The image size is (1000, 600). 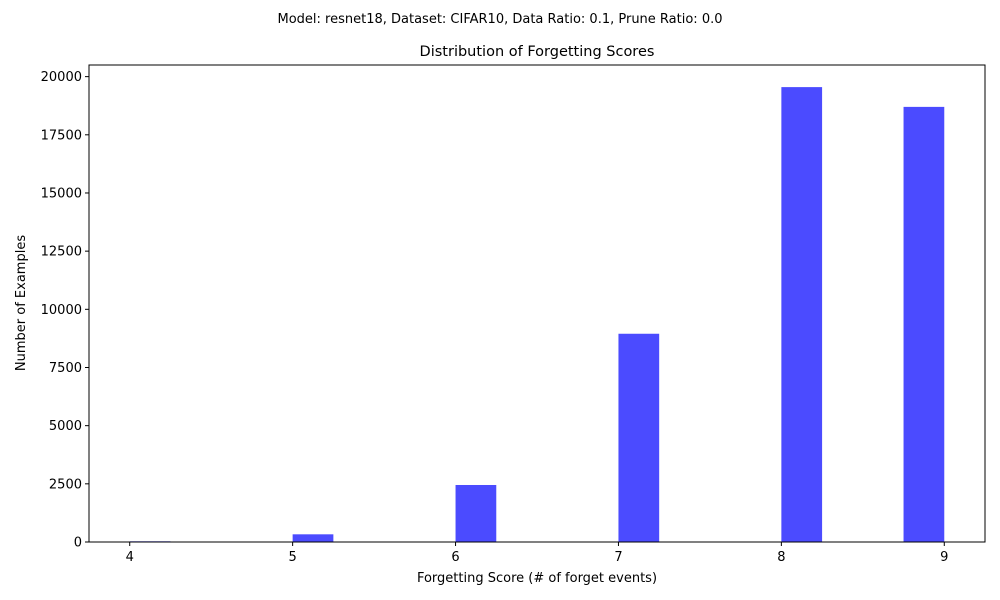 I want to click on y-tick-label-3: 7500, so click(x=65, y=368).